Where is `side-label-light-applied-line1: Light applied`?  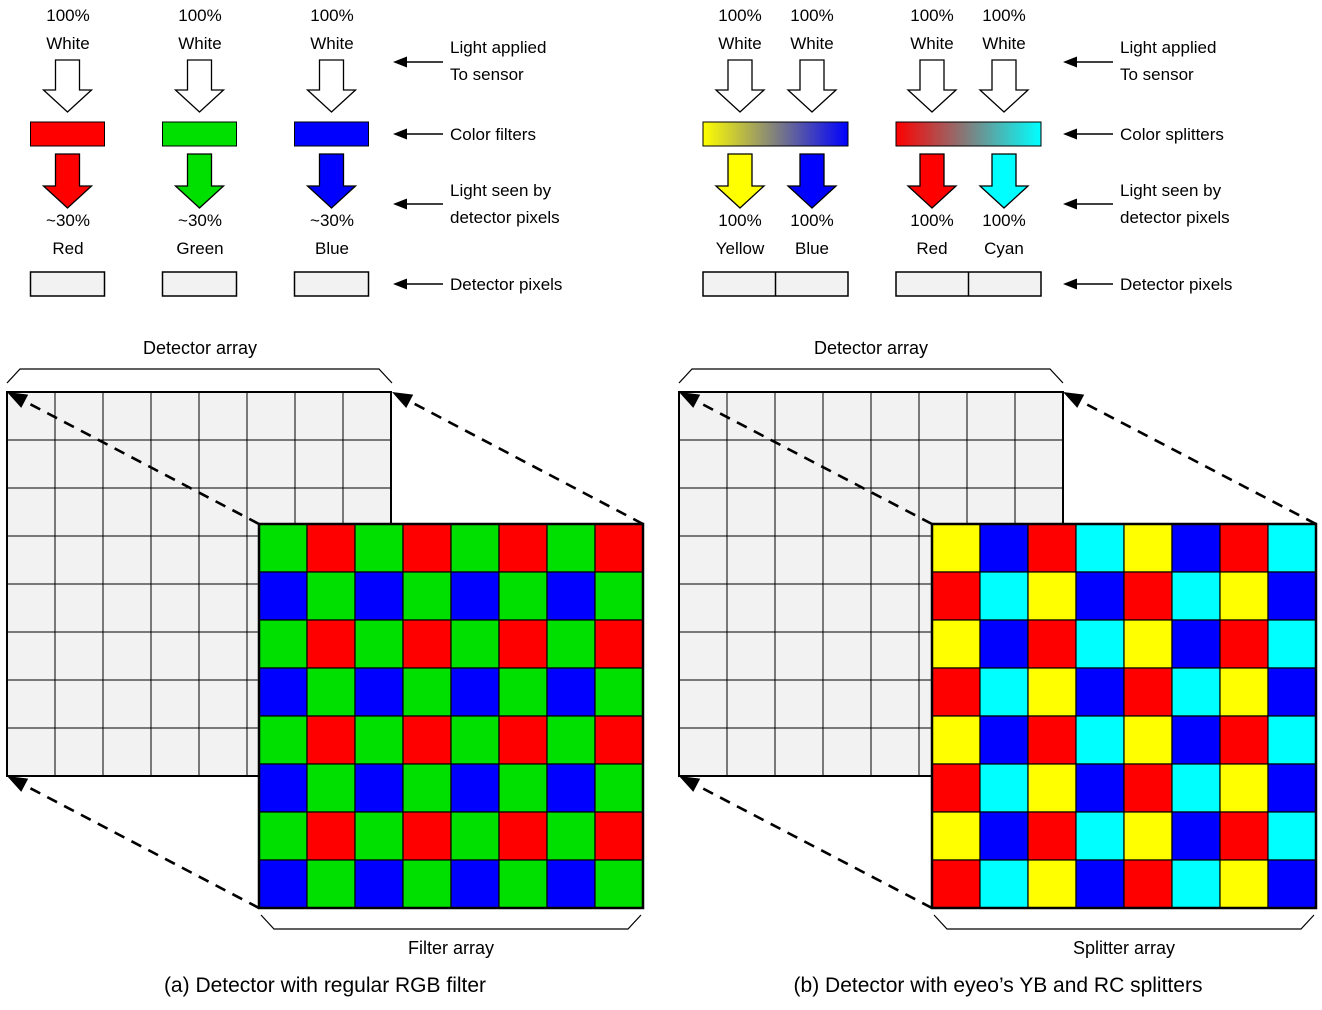
side-label-light-applied-line1: Light applied is located at coordinates (498, 47).